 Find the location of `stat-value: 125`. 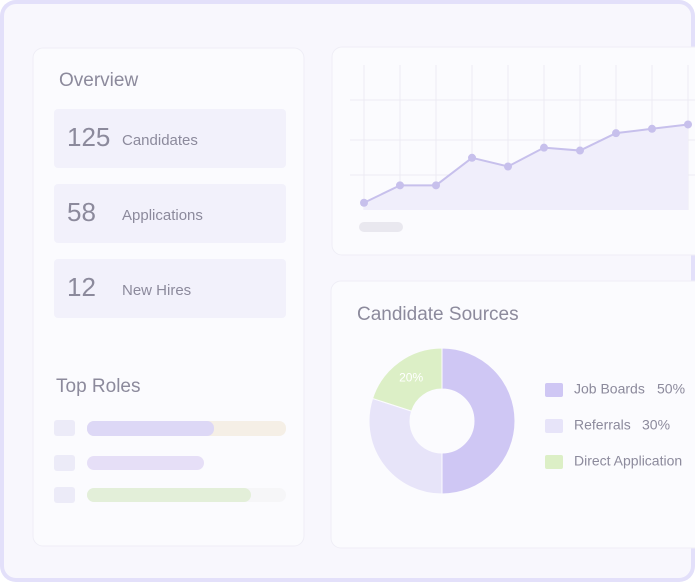

stat-value: 125 is located at coordinates (88, 137).